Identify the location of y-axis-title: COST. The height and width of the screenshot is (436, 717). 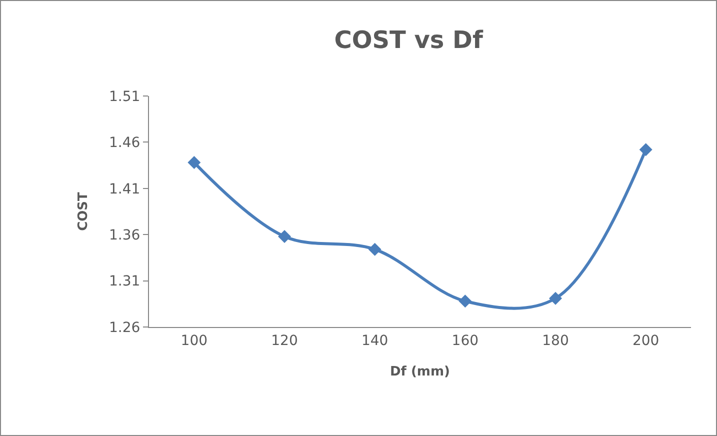
(83, 211).